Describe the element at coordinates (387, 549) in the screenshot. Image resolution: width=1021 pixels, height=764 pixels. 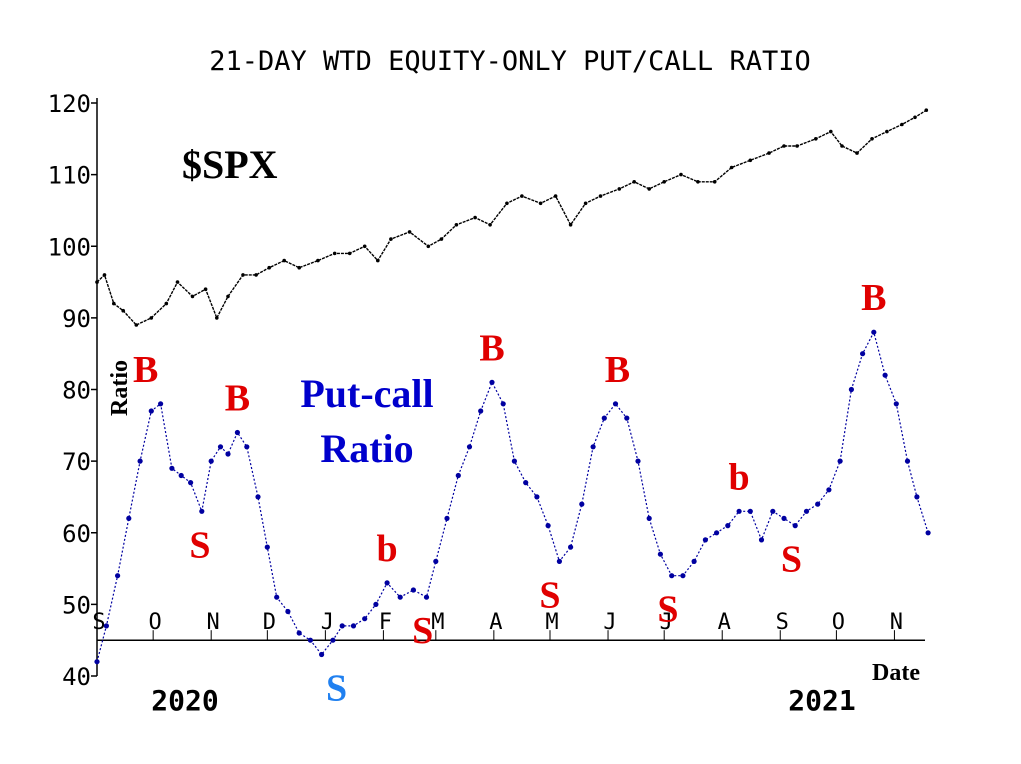
I see `buy-signal-label: b` at that location.